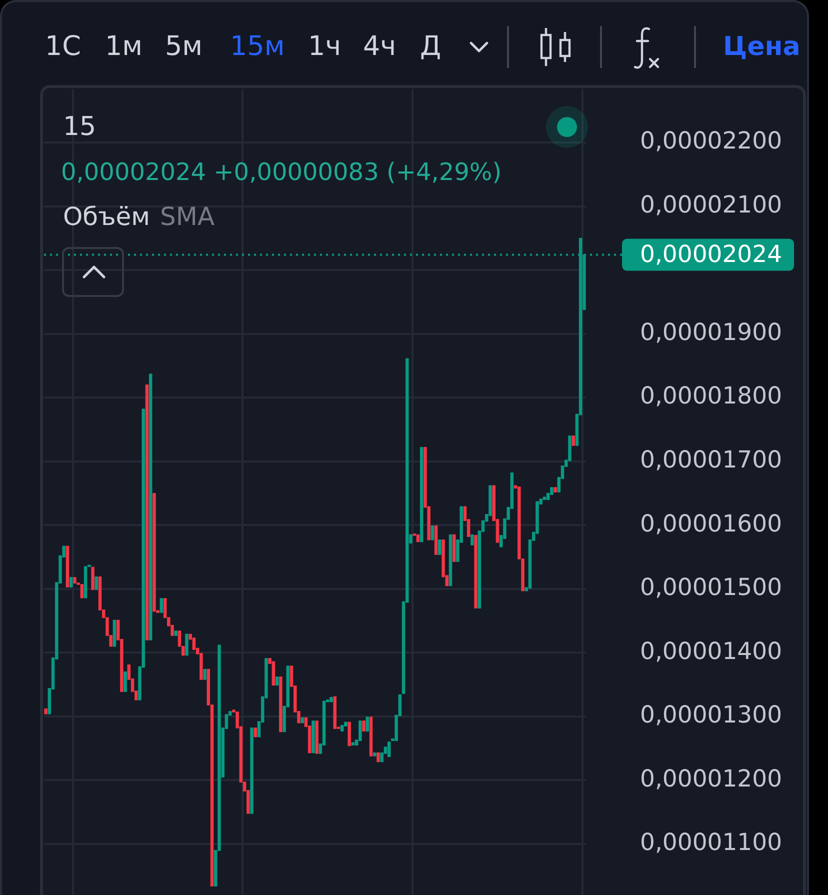 This screenshot has height=895, width=828. I want to click on y-tick-label: 0,00001500, so click(711, 587).